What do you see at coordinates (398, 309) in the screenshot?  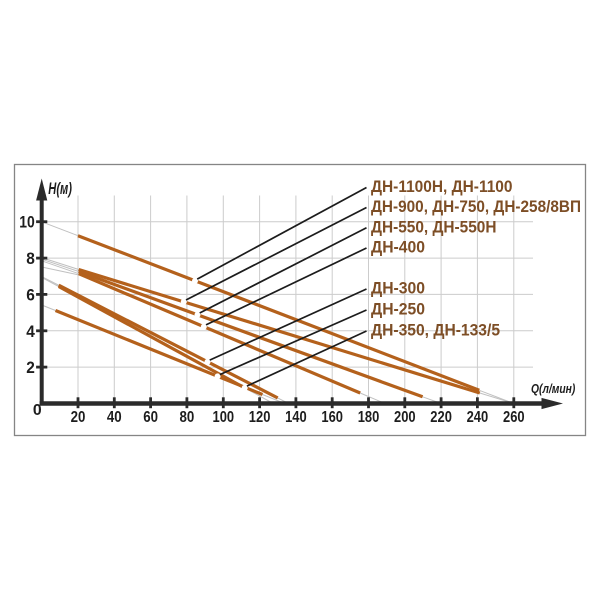 I see `svg-text: ДН-250` at bounding box center [398, 309].